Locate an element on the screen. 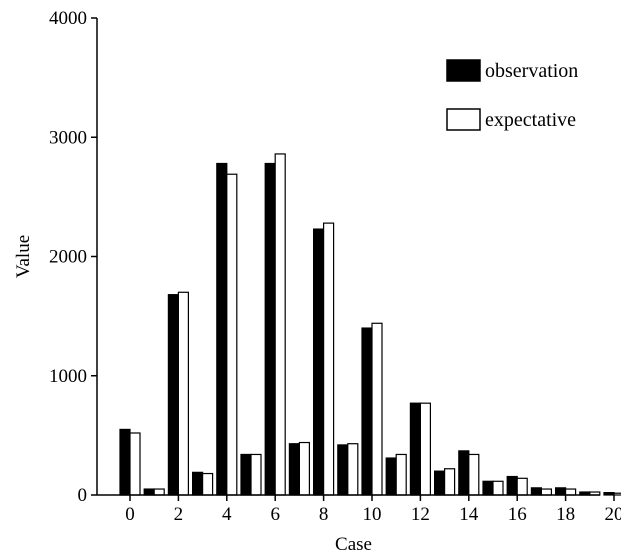 This screenshot has height=555, width=621. legend: observation expectative is located at coordinates (512, 95).